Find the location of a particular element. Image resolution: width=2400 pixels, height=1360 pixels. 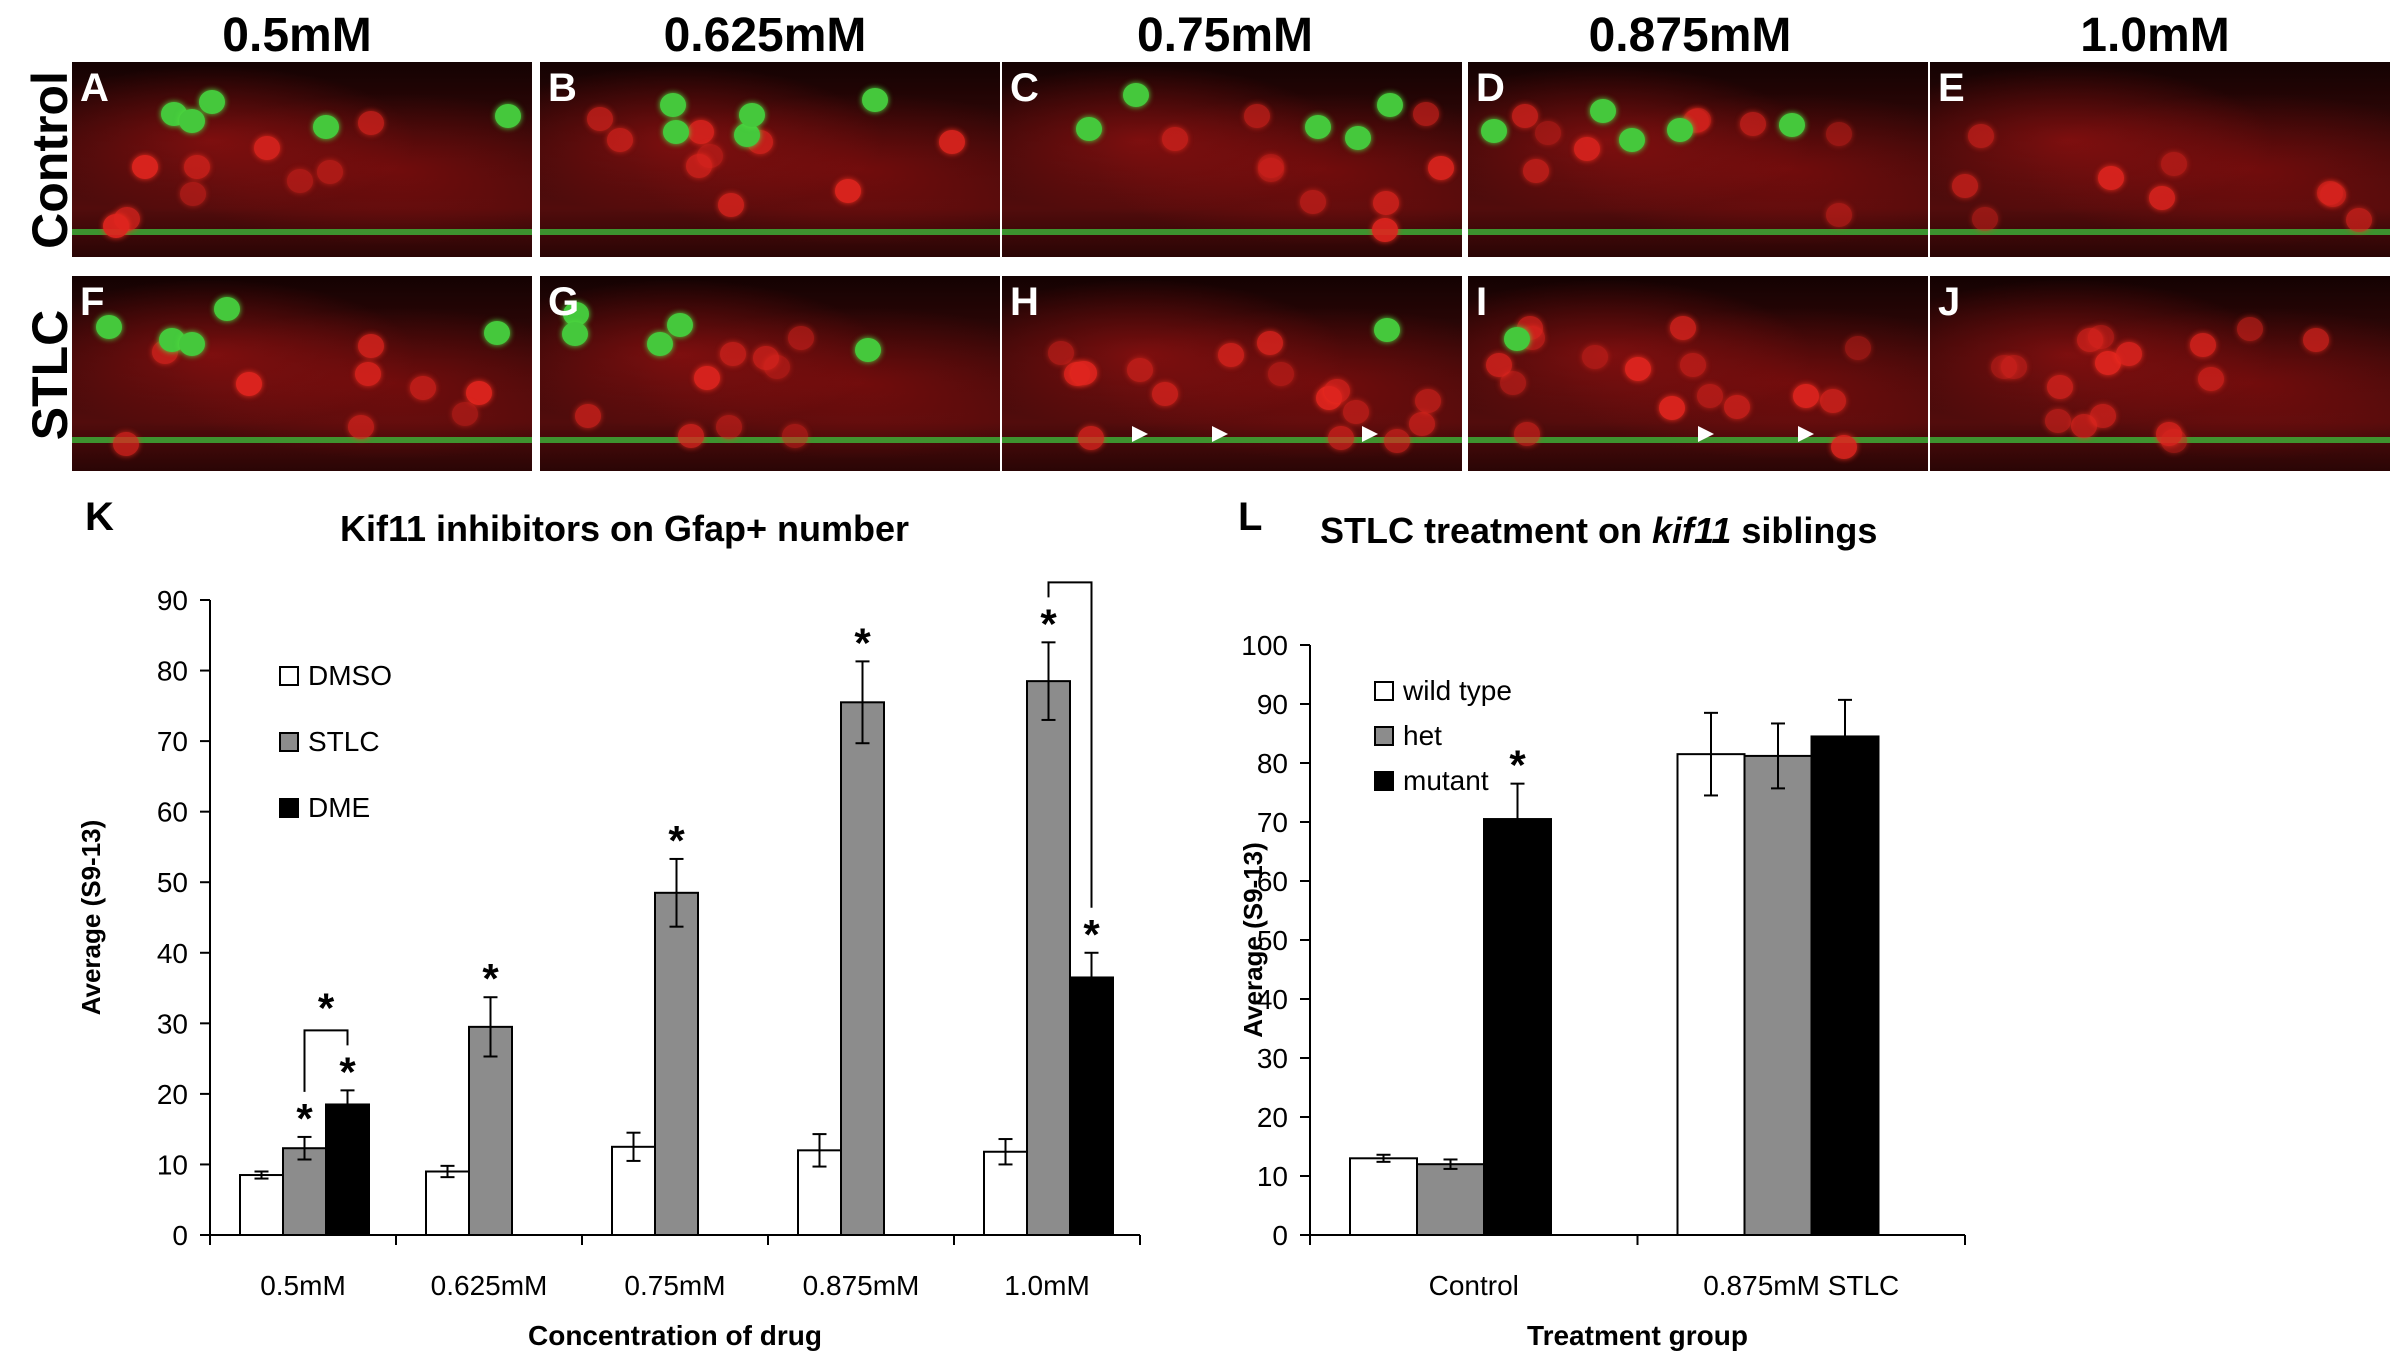

micrograph-background is located at coordinates (770, 159).